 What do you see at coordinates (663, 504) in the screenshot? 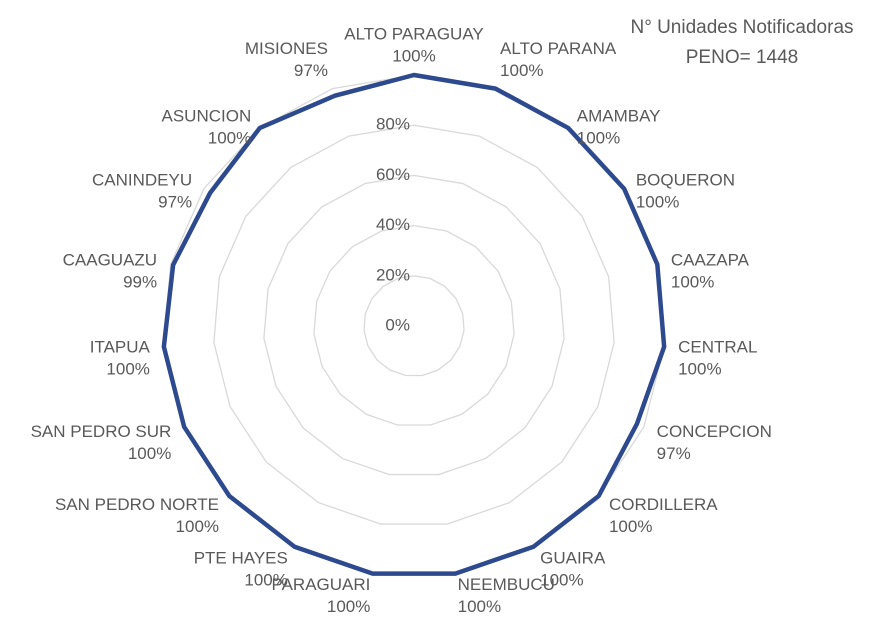
I see `category-label: CORDILLERA` at bounding box center [663, 504].